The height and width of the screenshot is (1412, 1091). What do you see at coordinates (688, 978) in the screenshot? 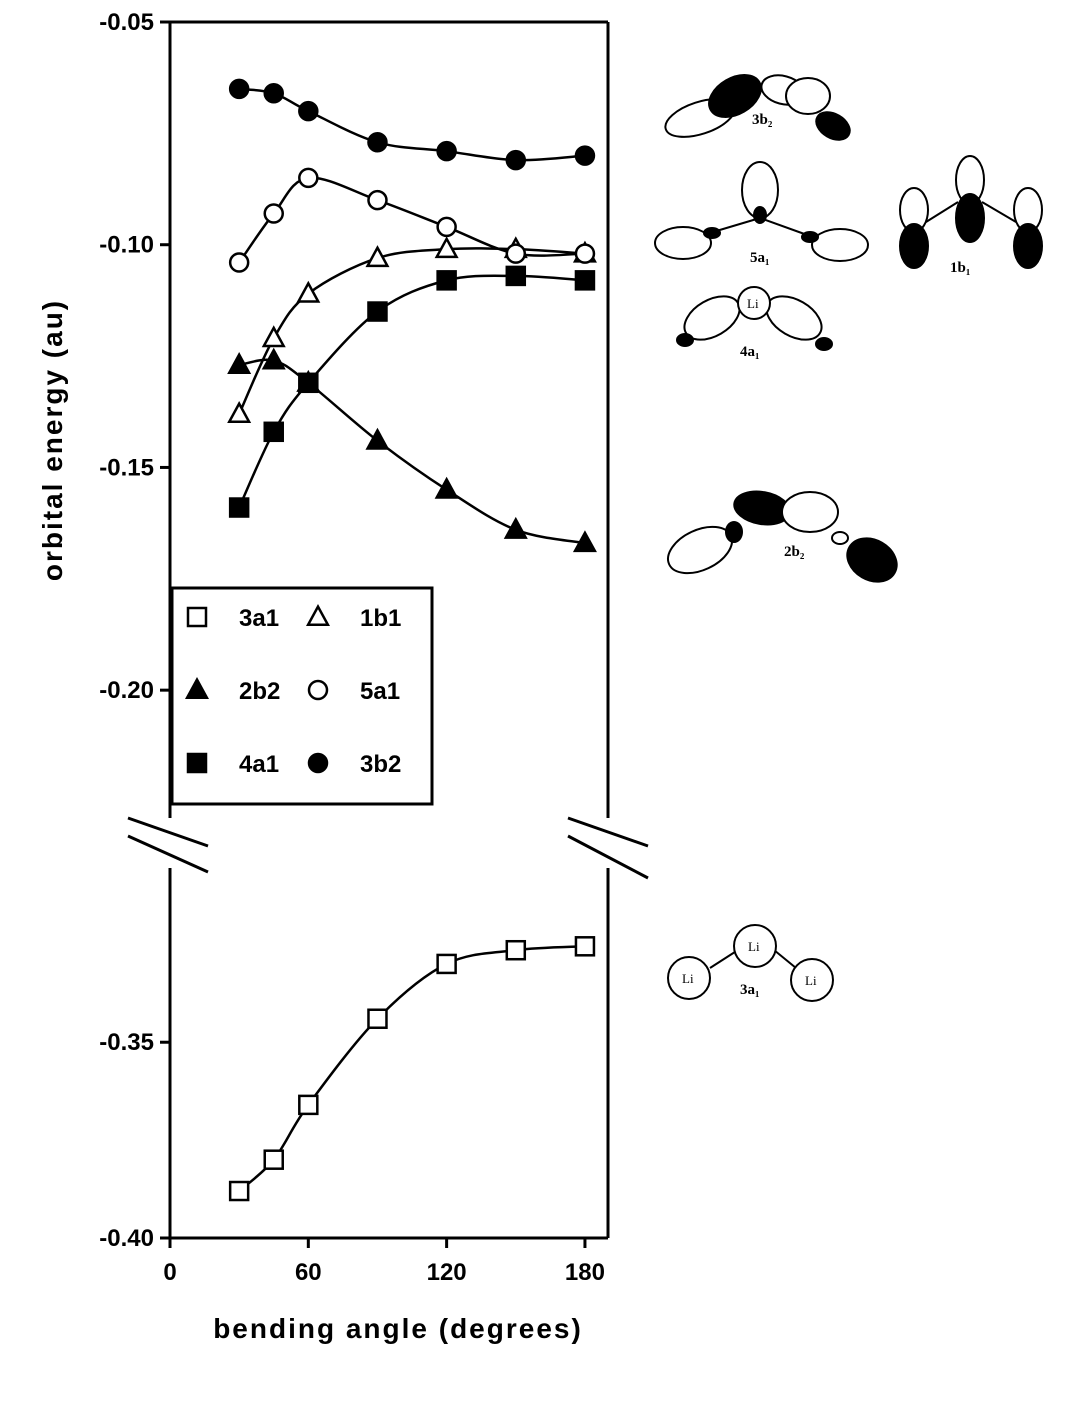
I see `orbital-3a1-atom-label-left: Li` at bounding box center [688, 978].